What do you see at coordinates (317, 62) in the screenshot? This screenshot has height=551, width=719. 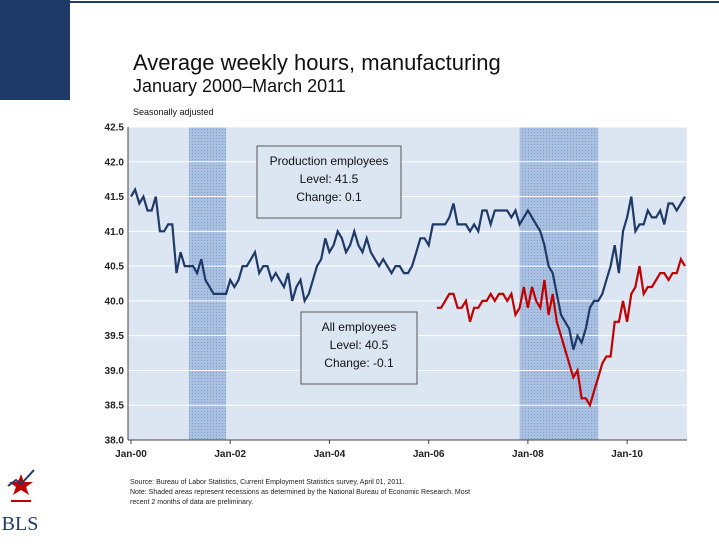 I see `chart-title: Average weekly hours, manufacturing` at bounding box center [317, 62].